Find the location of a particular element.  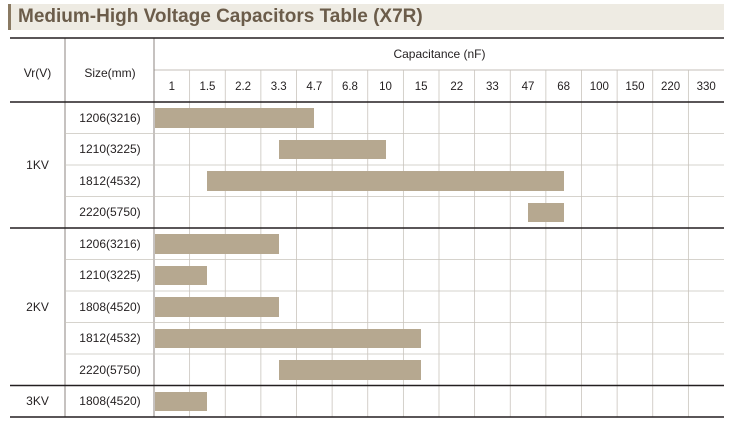

tick-label: 22 is located at coordinates (457, 87).